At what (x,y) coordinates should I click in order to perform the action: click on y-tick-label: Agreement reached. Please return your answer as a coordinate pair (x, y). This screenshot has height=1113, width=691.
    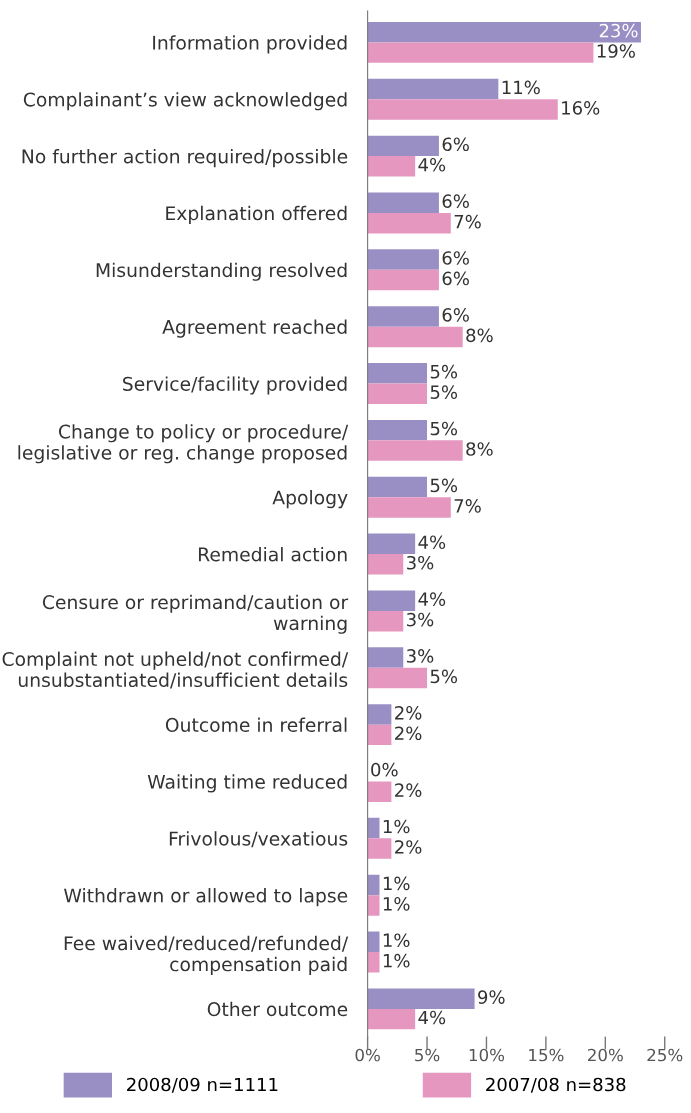
    Looking at the image, I should click on (254, 328).